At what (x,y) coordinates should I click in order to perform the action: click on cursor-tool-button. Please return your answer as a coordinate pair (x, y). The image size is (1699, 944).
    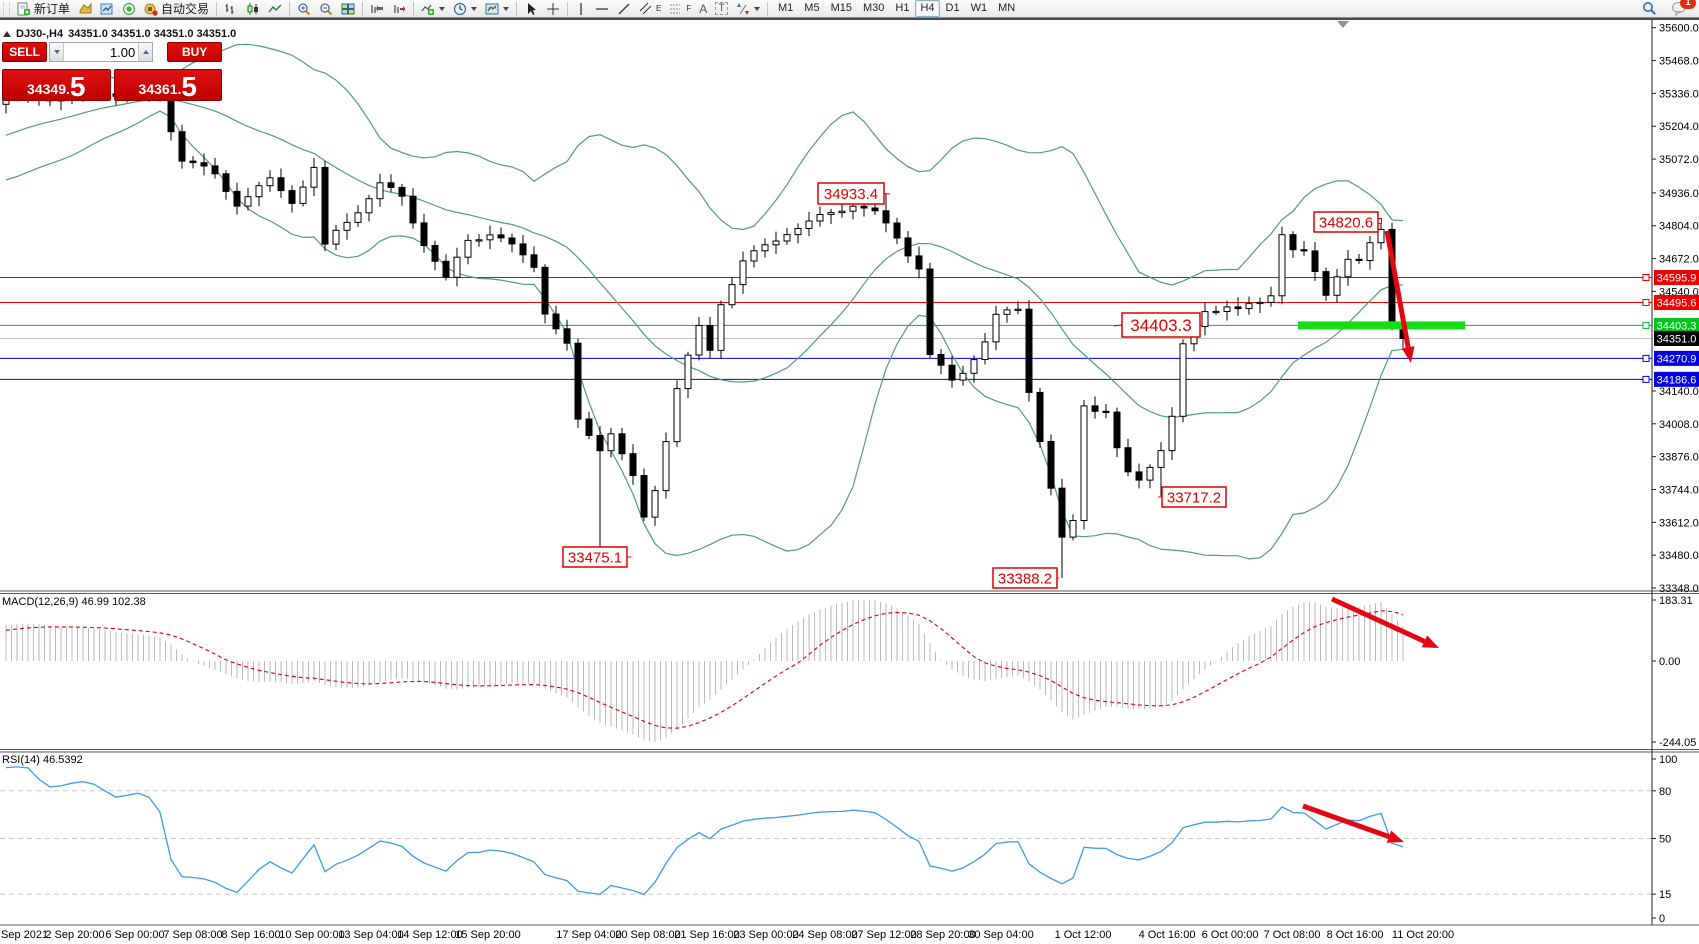
    Looking at the image, I should click on (531, 9).